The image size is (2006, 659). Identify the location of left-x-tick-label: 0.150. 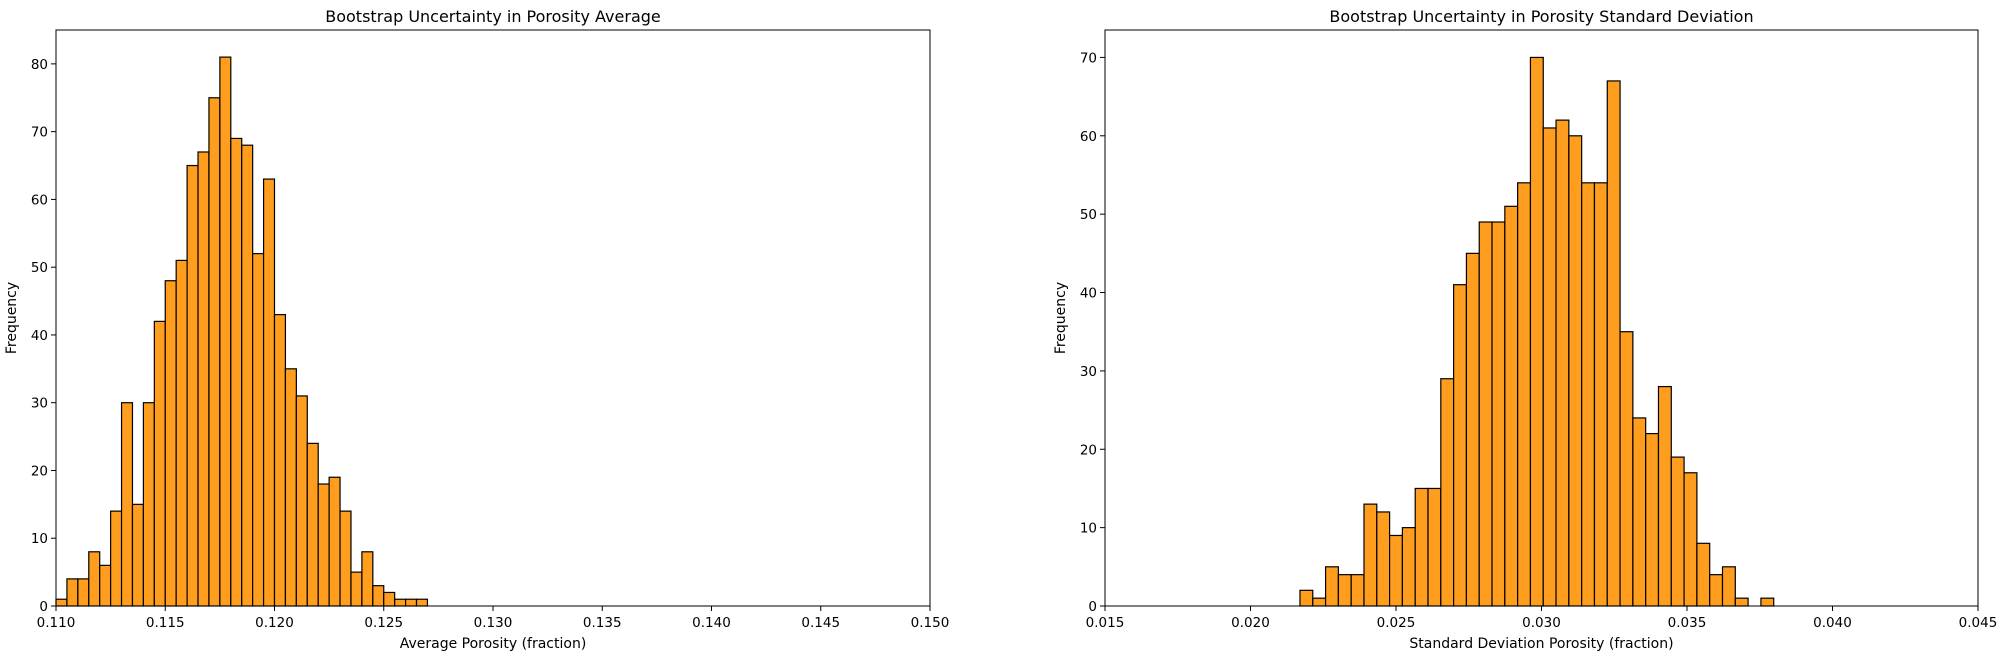
(930, 623).